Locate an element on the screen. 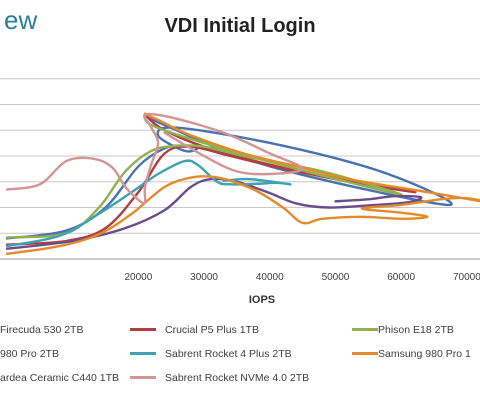 This screenshot has height=401, width=480. legend-label: Crucial P5 Plus 1TB is located at coordinates (212, 330).